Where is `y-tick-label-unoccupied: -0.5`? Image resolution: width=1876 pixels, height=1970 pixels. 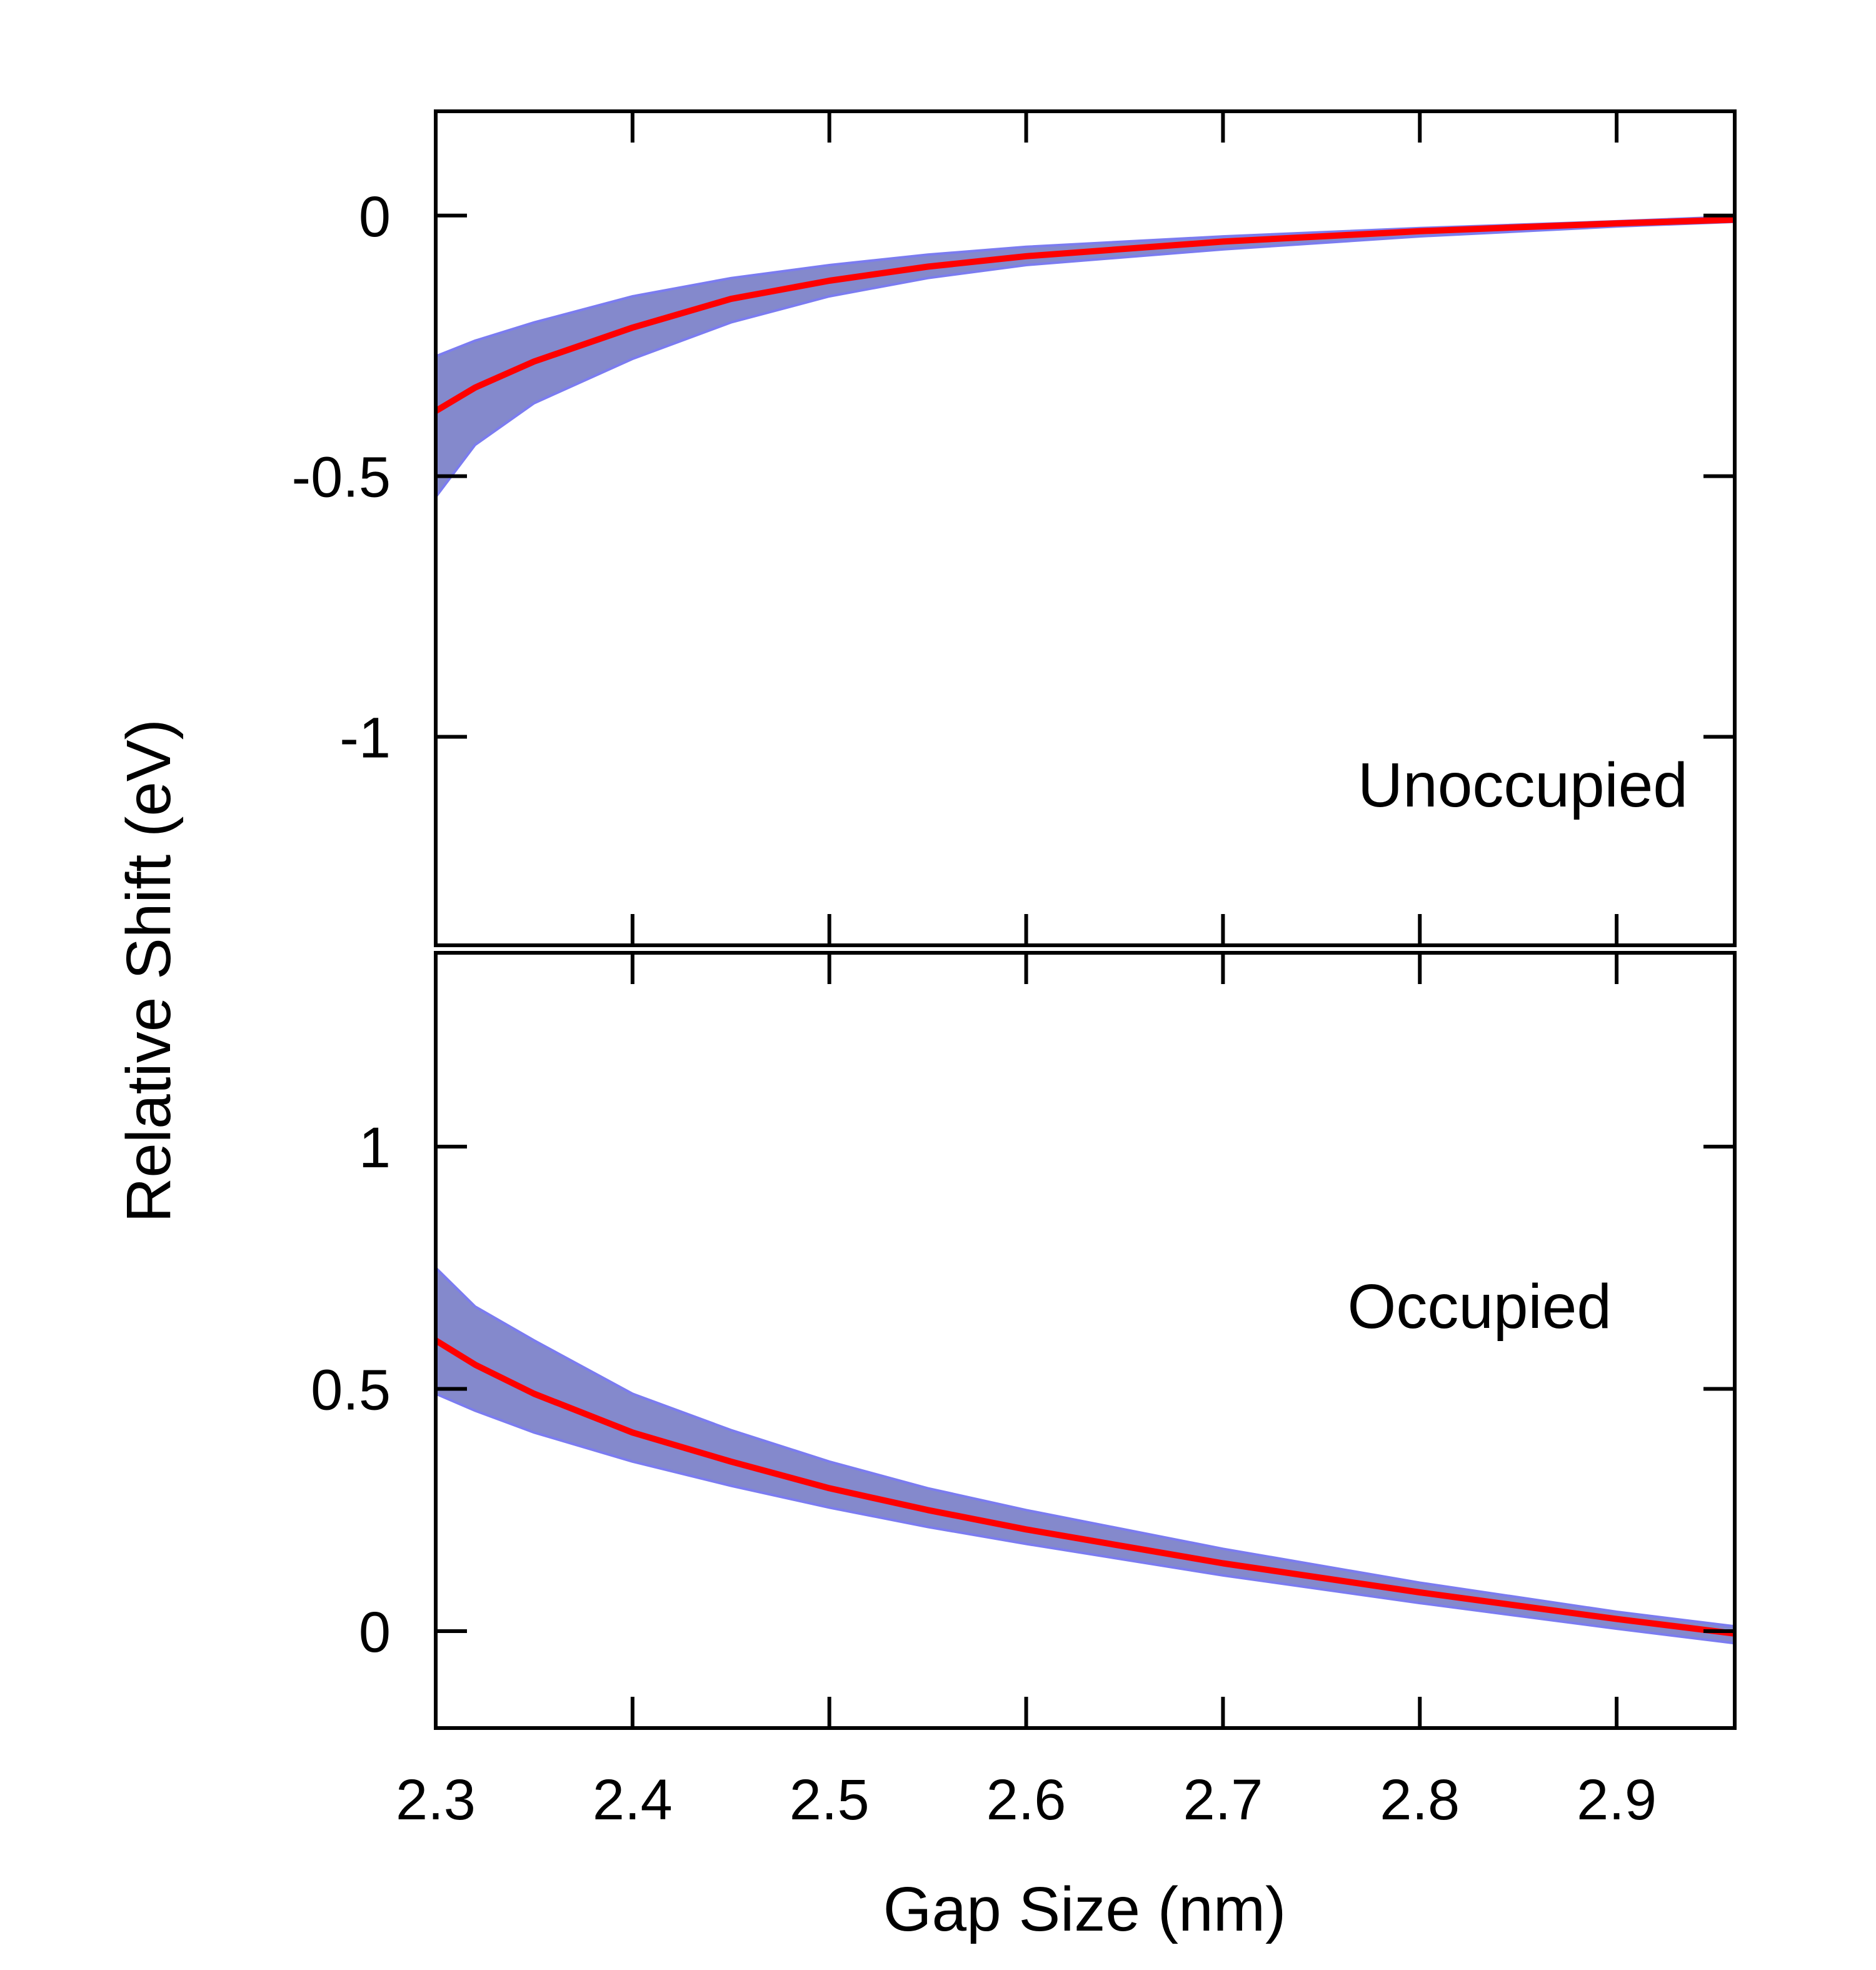 y-tick-label-unoccupied: -0.5 is located at coordinates (341, 478).